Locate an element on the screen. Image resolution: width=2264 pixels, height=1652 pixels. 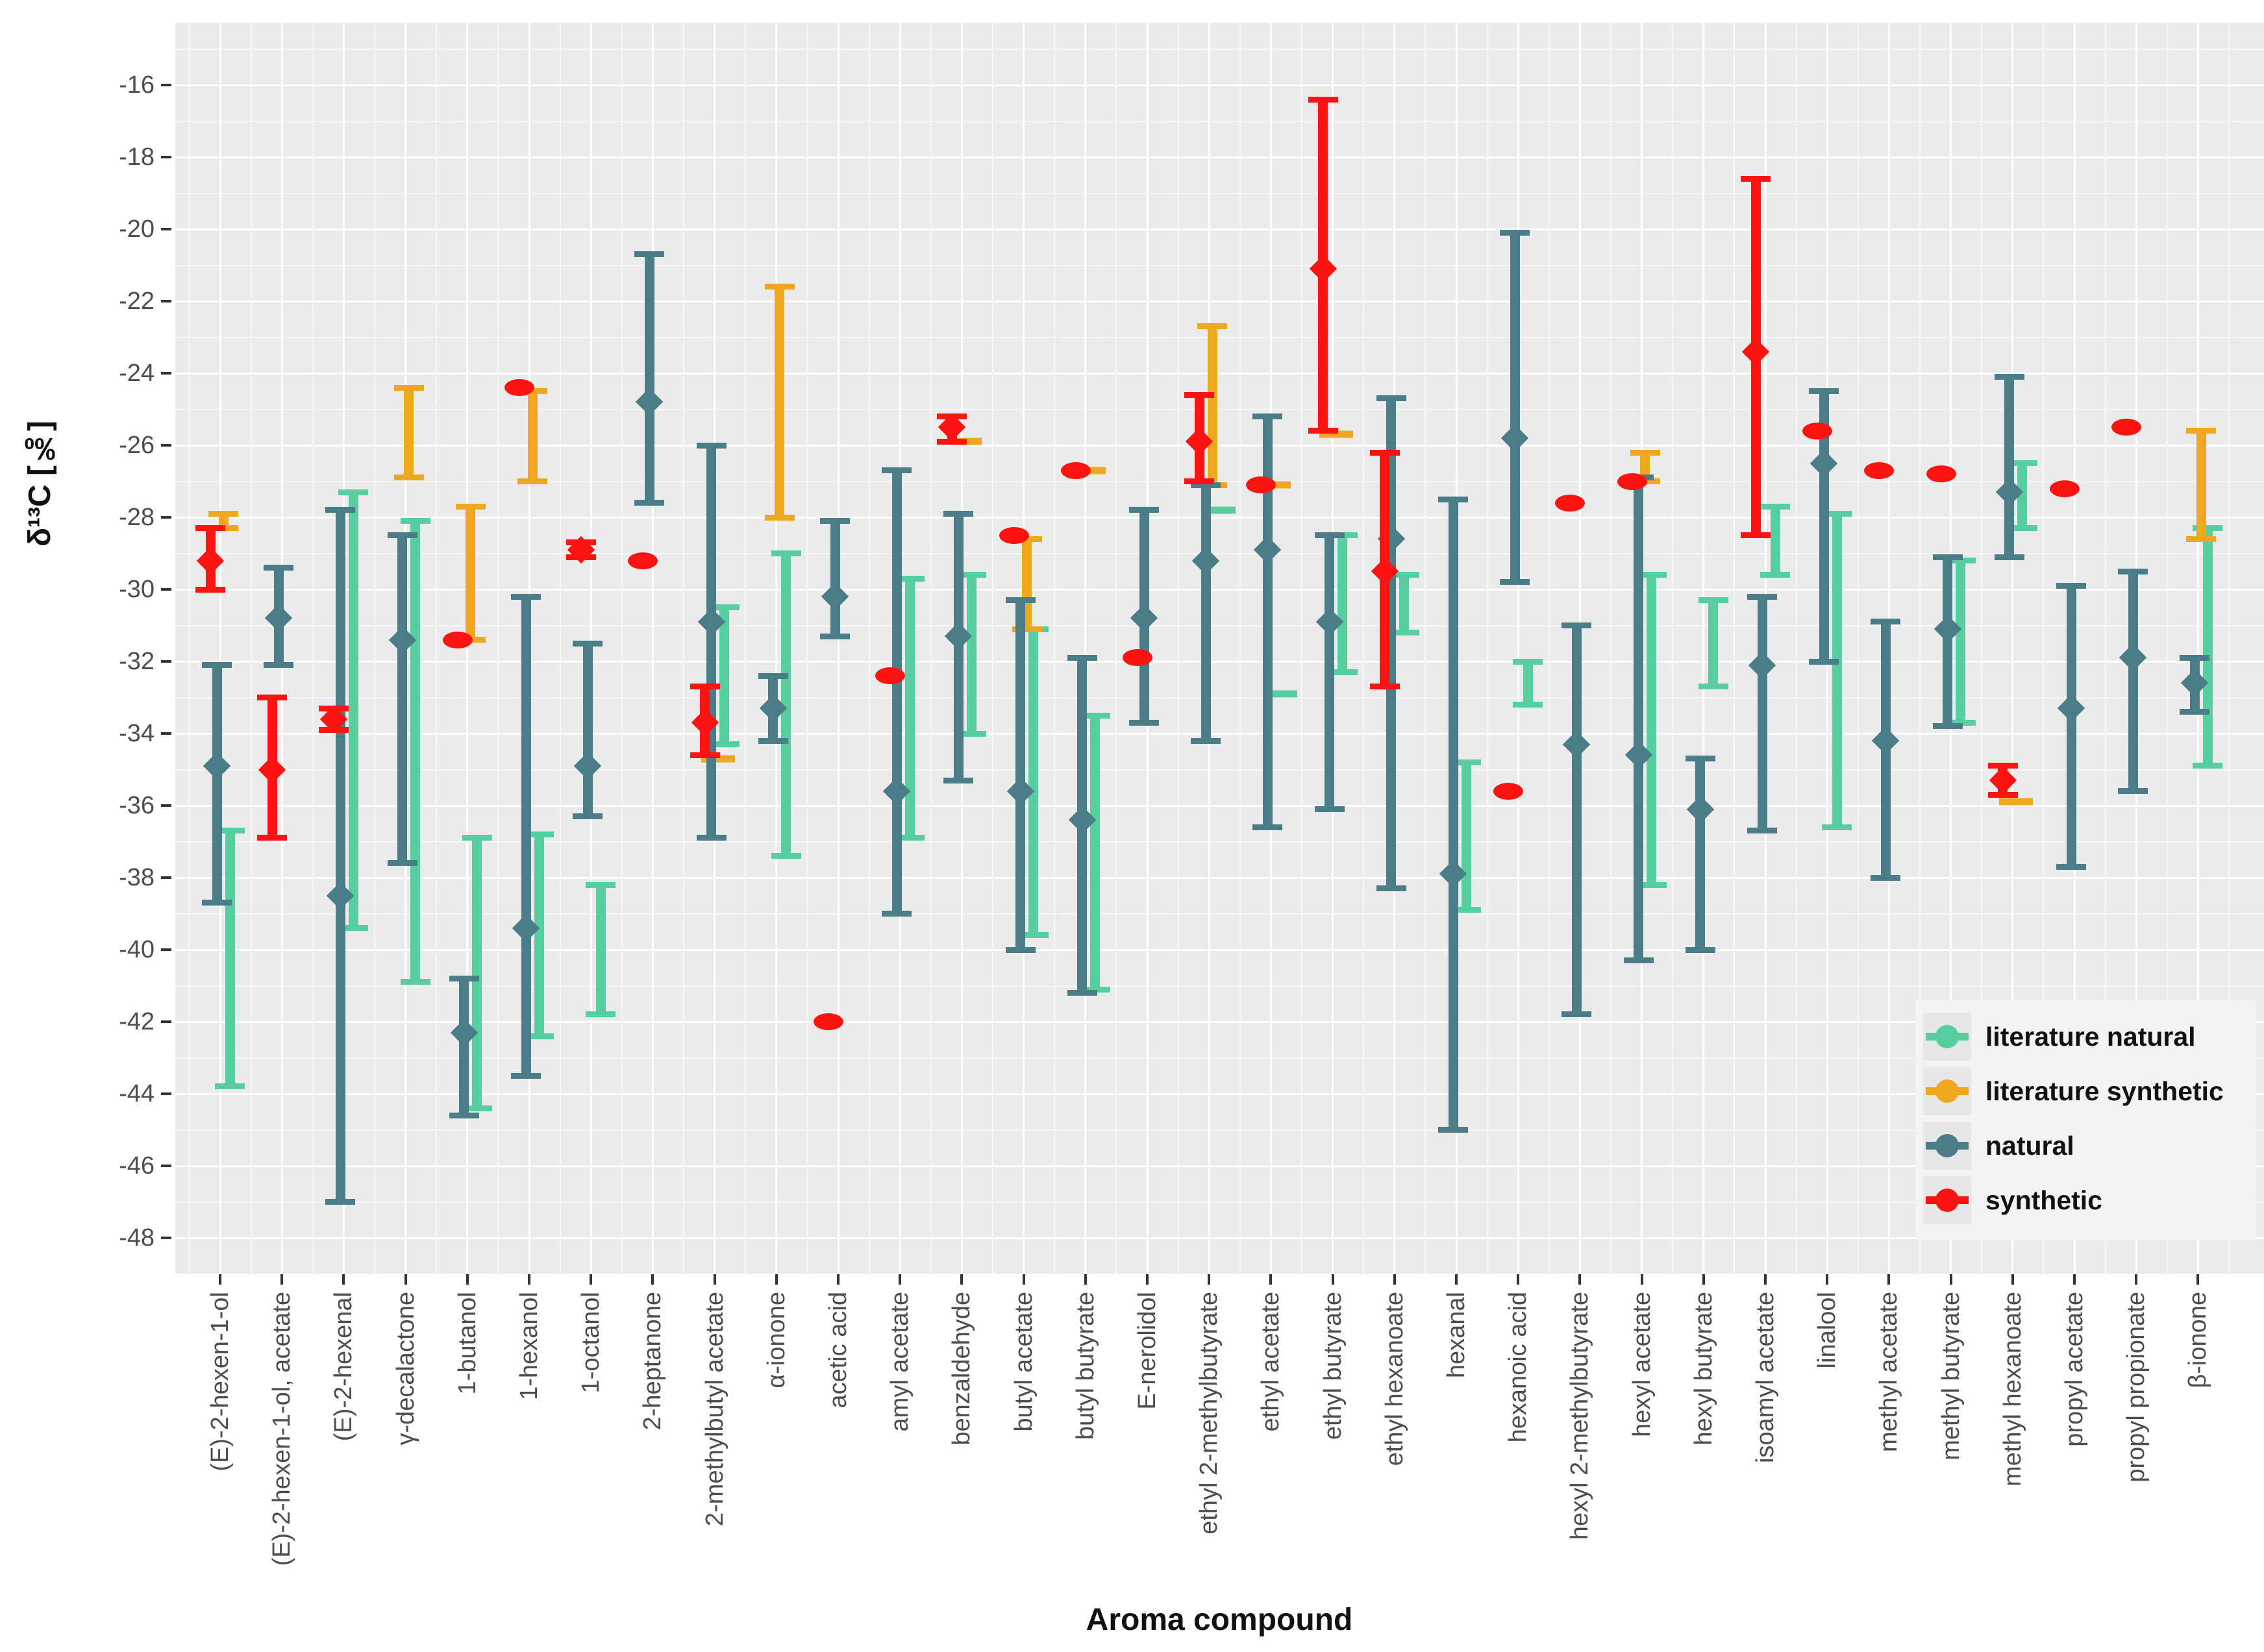
x-tick-label: methyl hexanoate is located at coordinates (2012, 1389).